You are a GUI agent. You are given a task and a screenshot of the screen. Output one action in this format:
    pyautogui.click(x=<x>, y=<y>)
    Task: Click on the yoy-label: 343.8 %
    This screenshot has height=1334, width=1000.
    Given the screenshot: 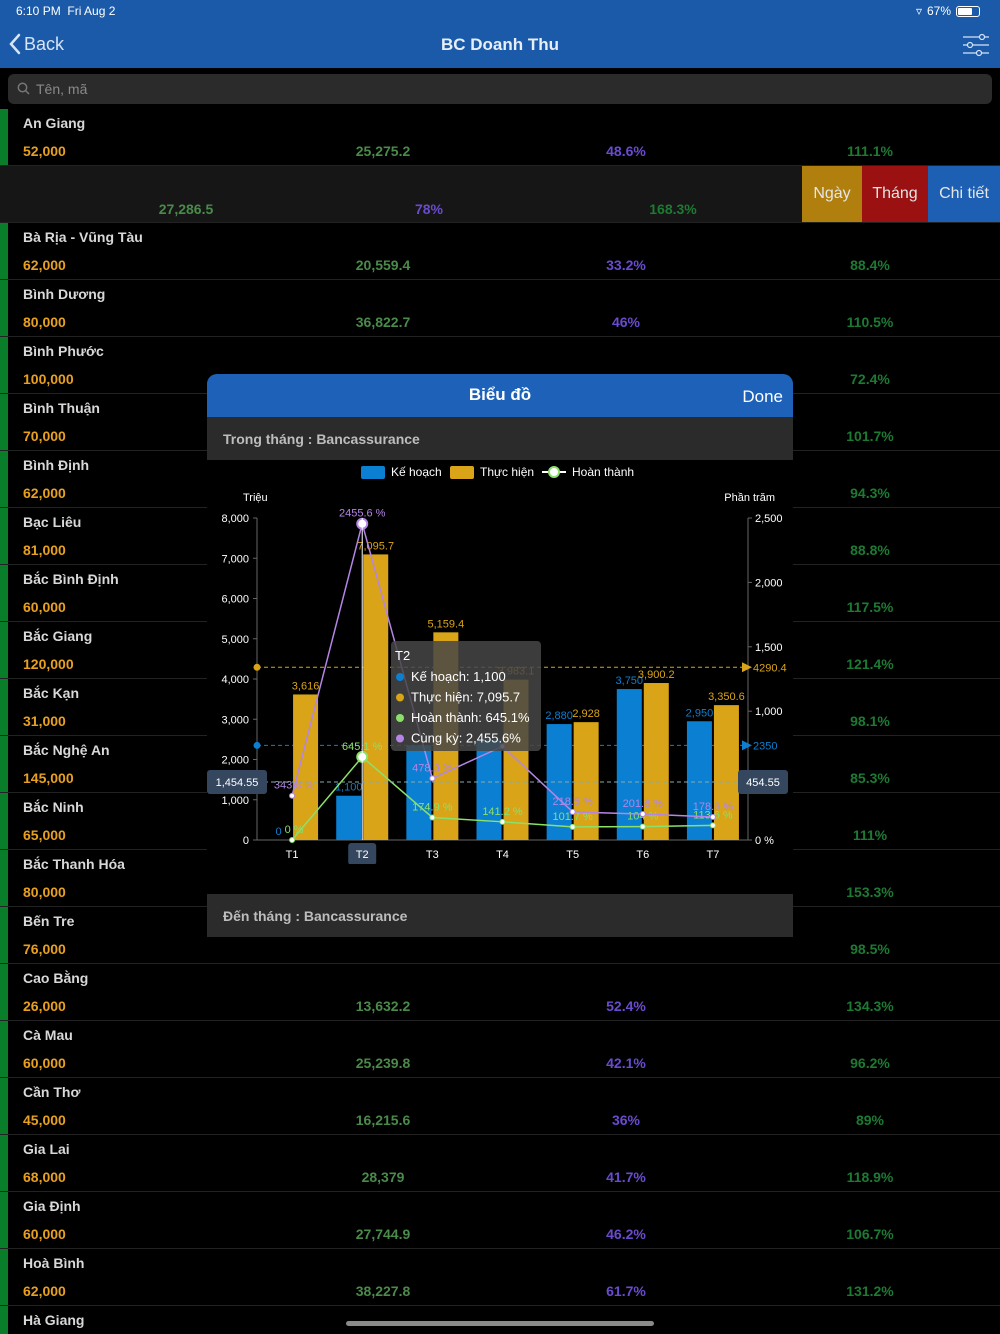 What is the action you would take?
    pyautogui.click(x=294, y=786)
    